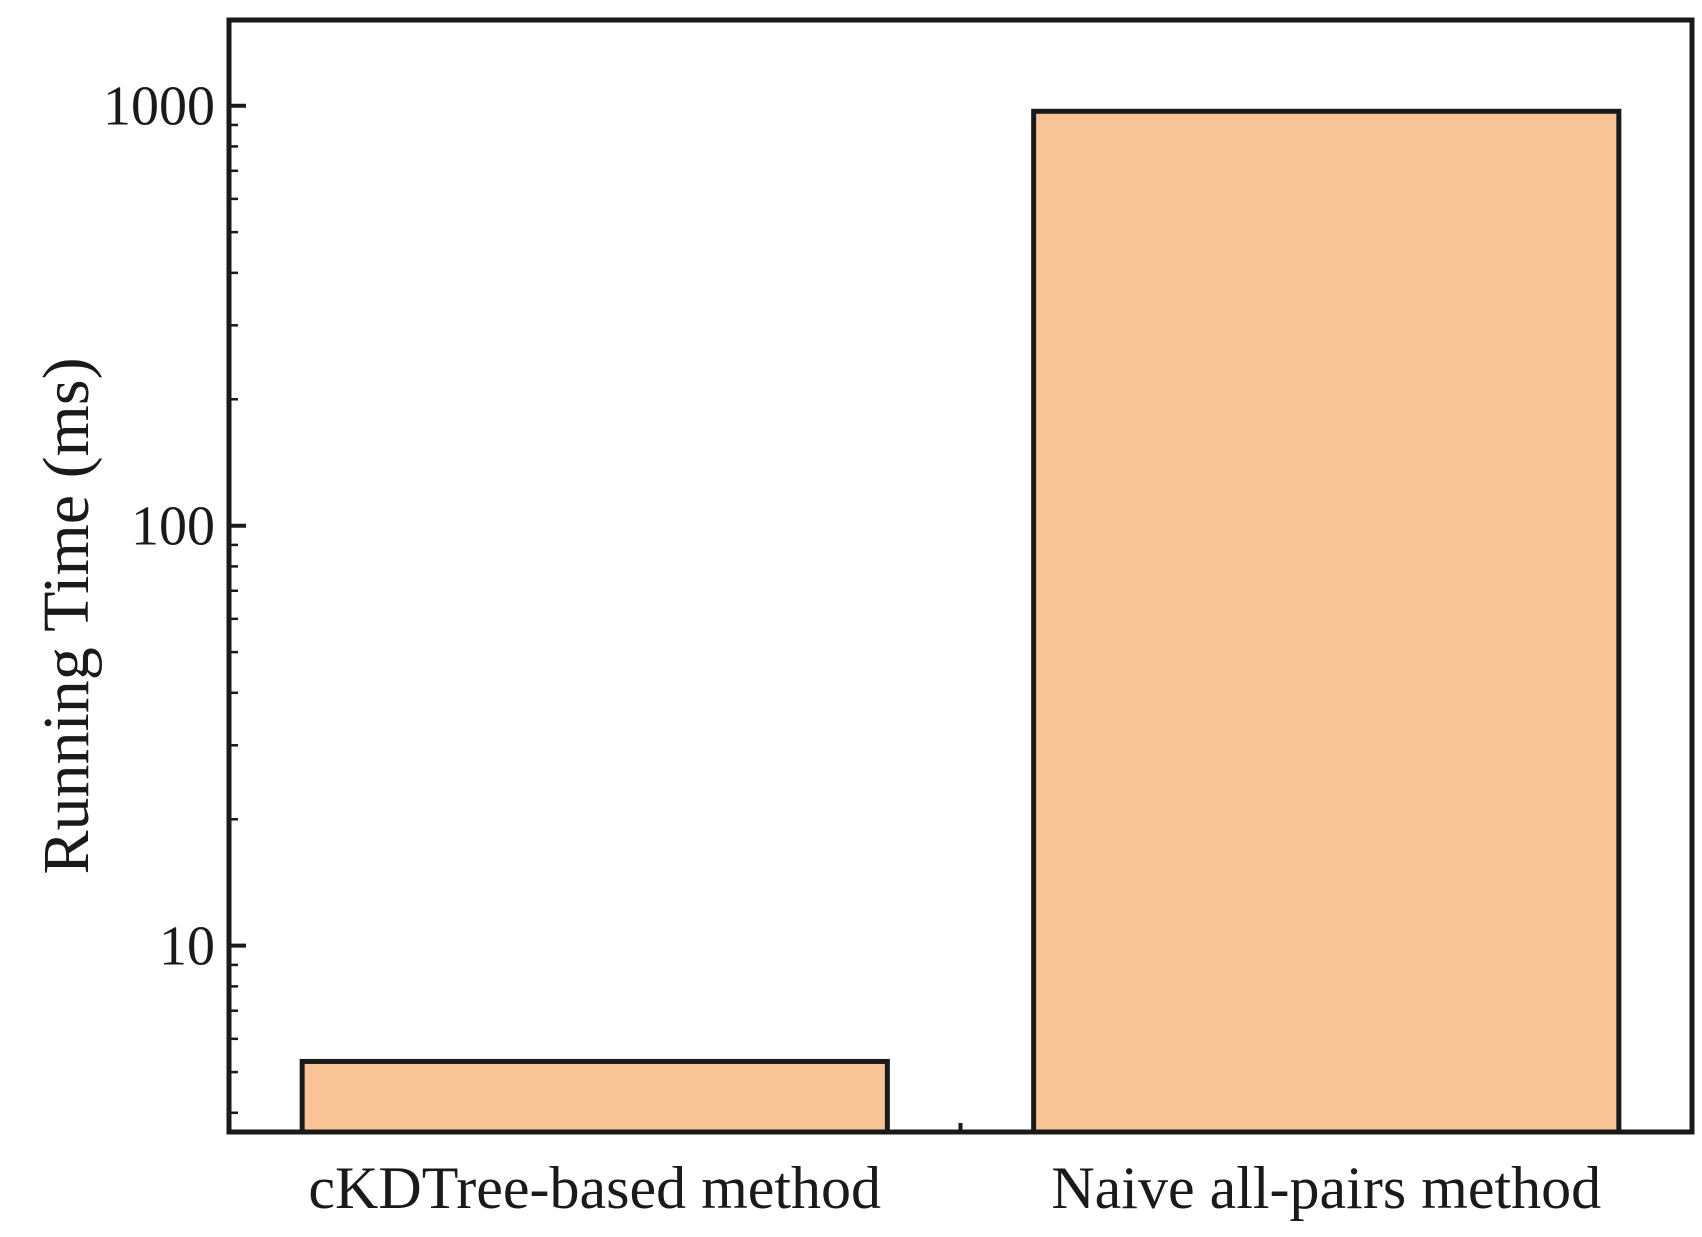 The width and height of the screenshot is (1702, 1237). What do you see at coordinates (237, 525) in the screenshot?
I see `y-major-ticks` at bounding box center [237, 525].